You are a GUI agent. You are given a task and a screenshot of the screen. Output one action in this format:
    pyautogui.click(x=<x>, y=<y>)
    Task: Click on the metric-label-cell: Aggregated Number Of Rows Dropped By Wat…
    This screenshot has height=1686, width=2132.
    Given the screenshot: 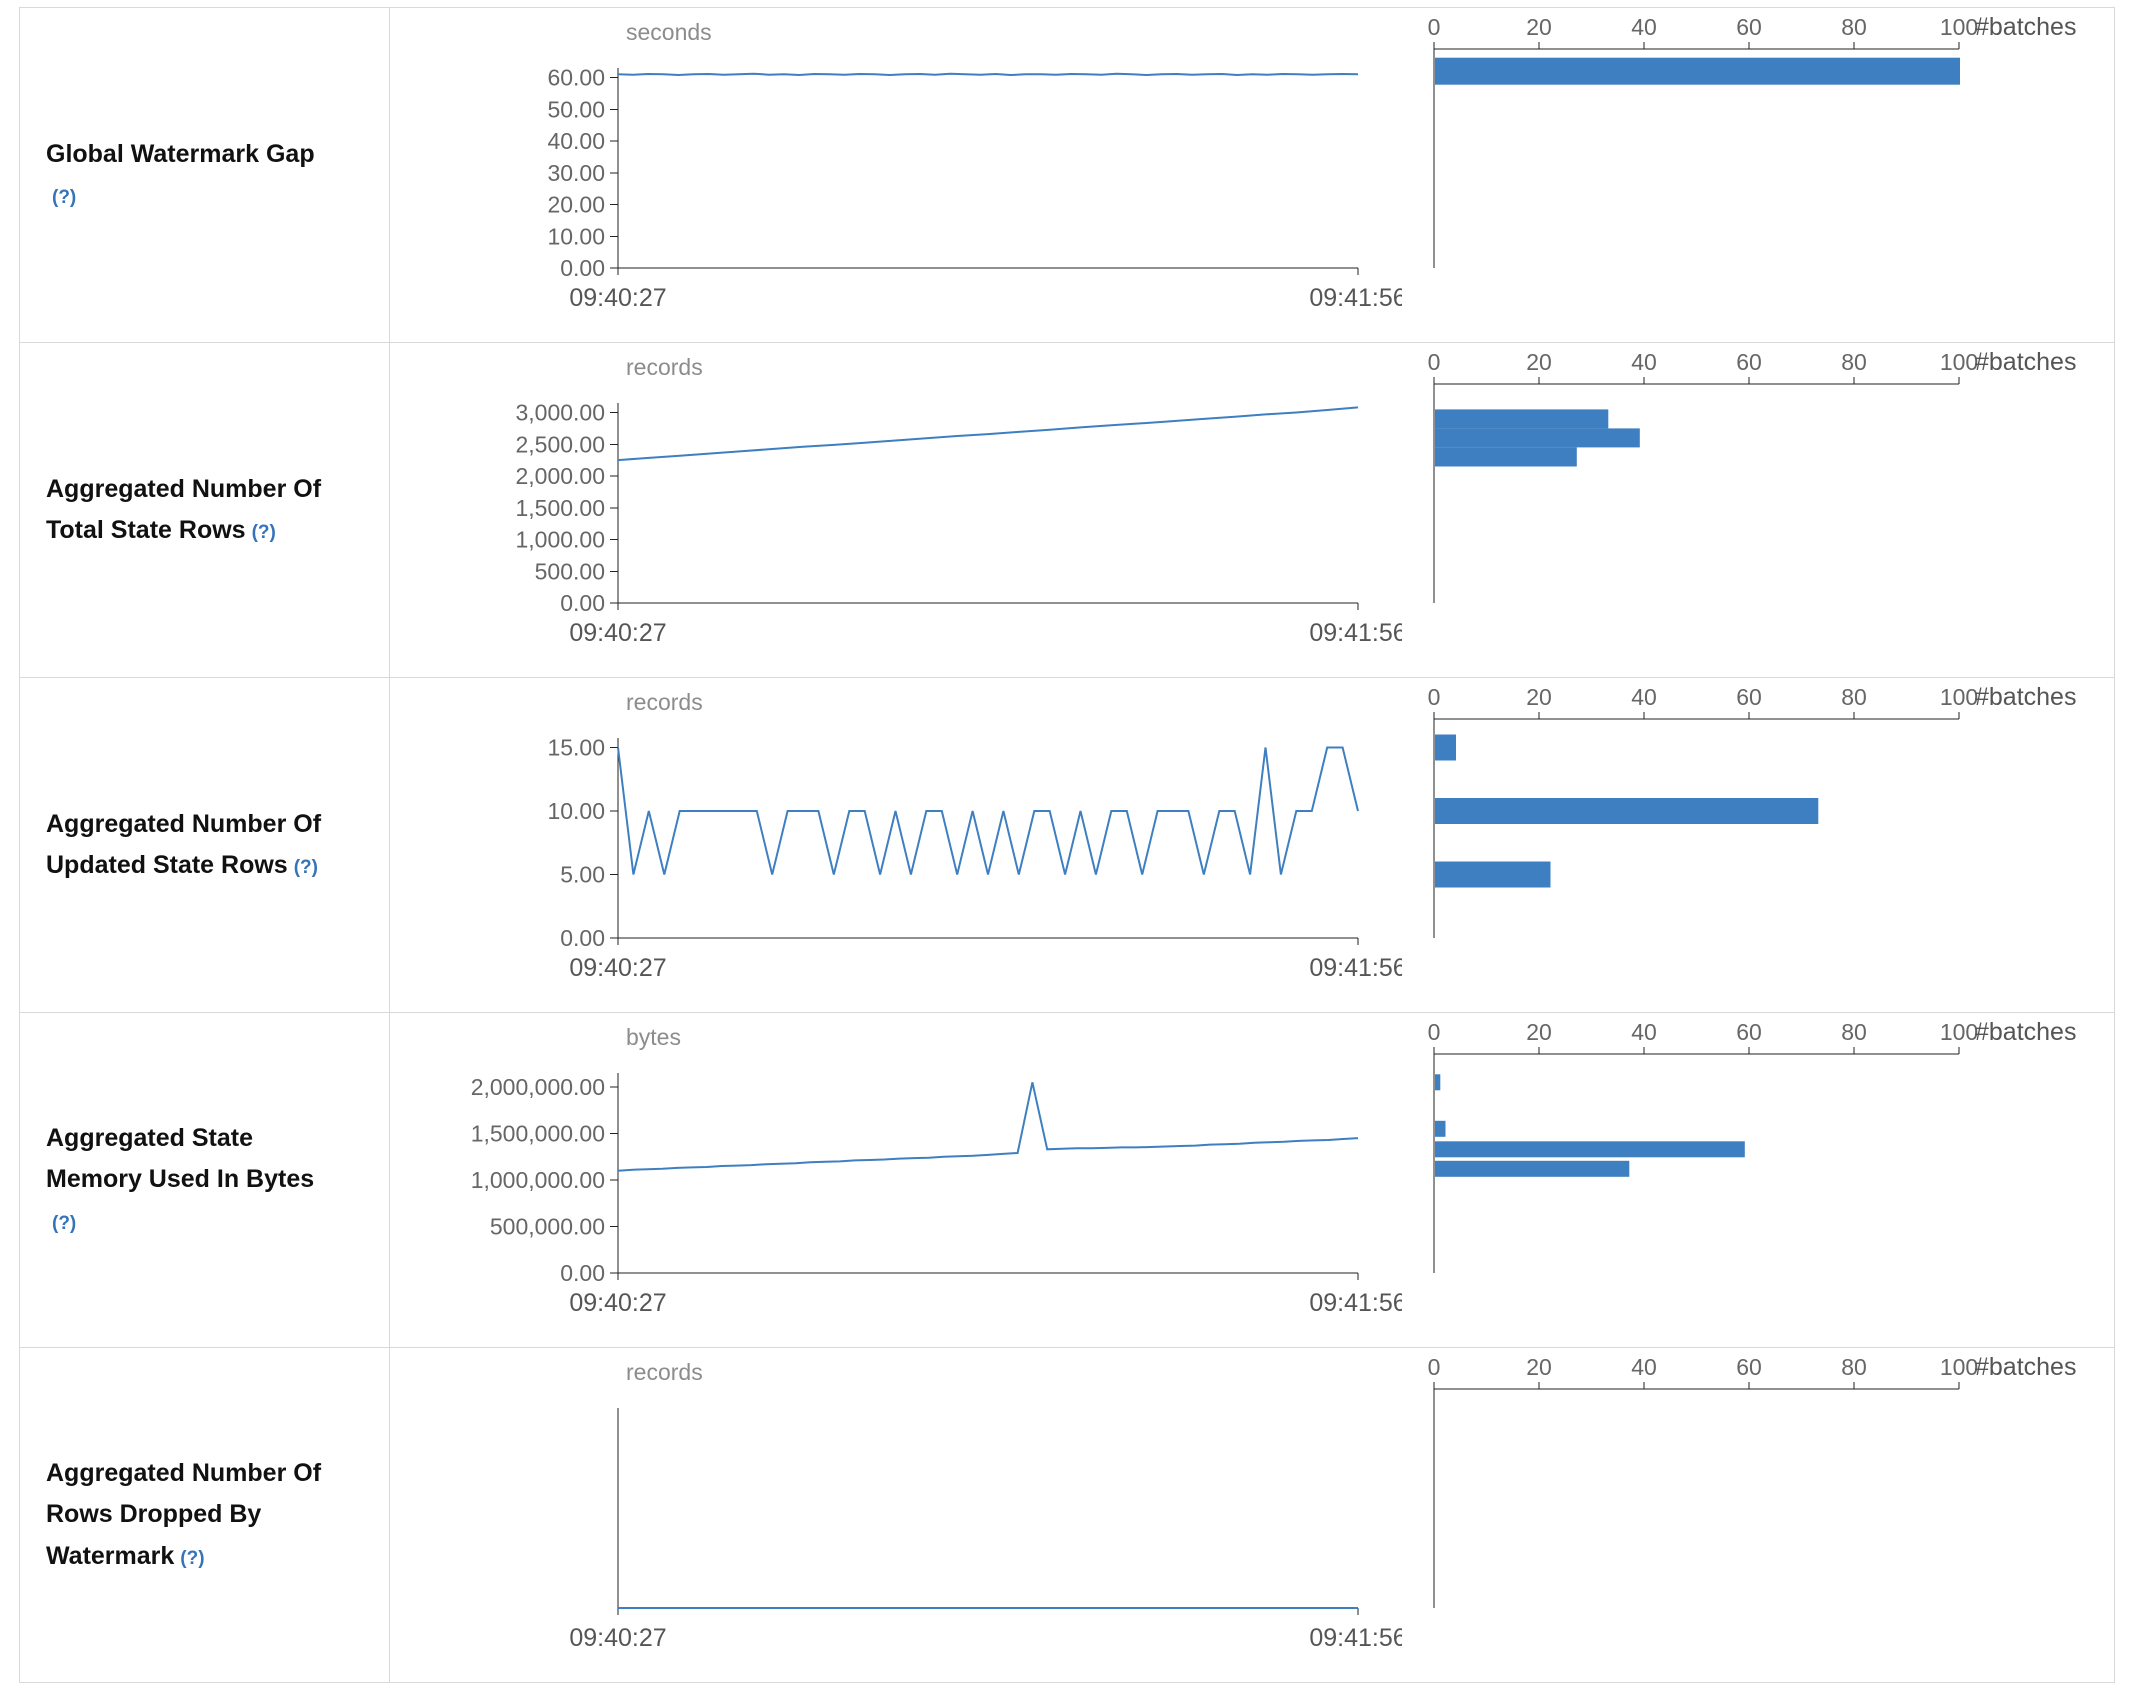 What is the action you would take?
    pyautogui.click(x=205, y=1515)
    